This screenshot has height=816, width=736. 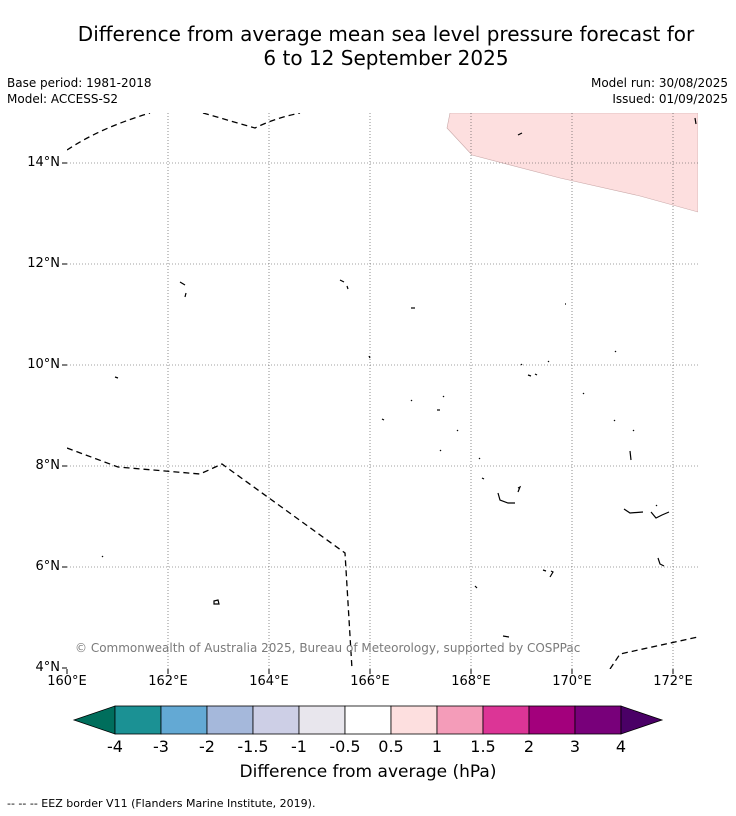 What do you see at coordinates (673, 681) in the screenshot?
I see `lon-label: 172°E` at bounding box center [673, 681].